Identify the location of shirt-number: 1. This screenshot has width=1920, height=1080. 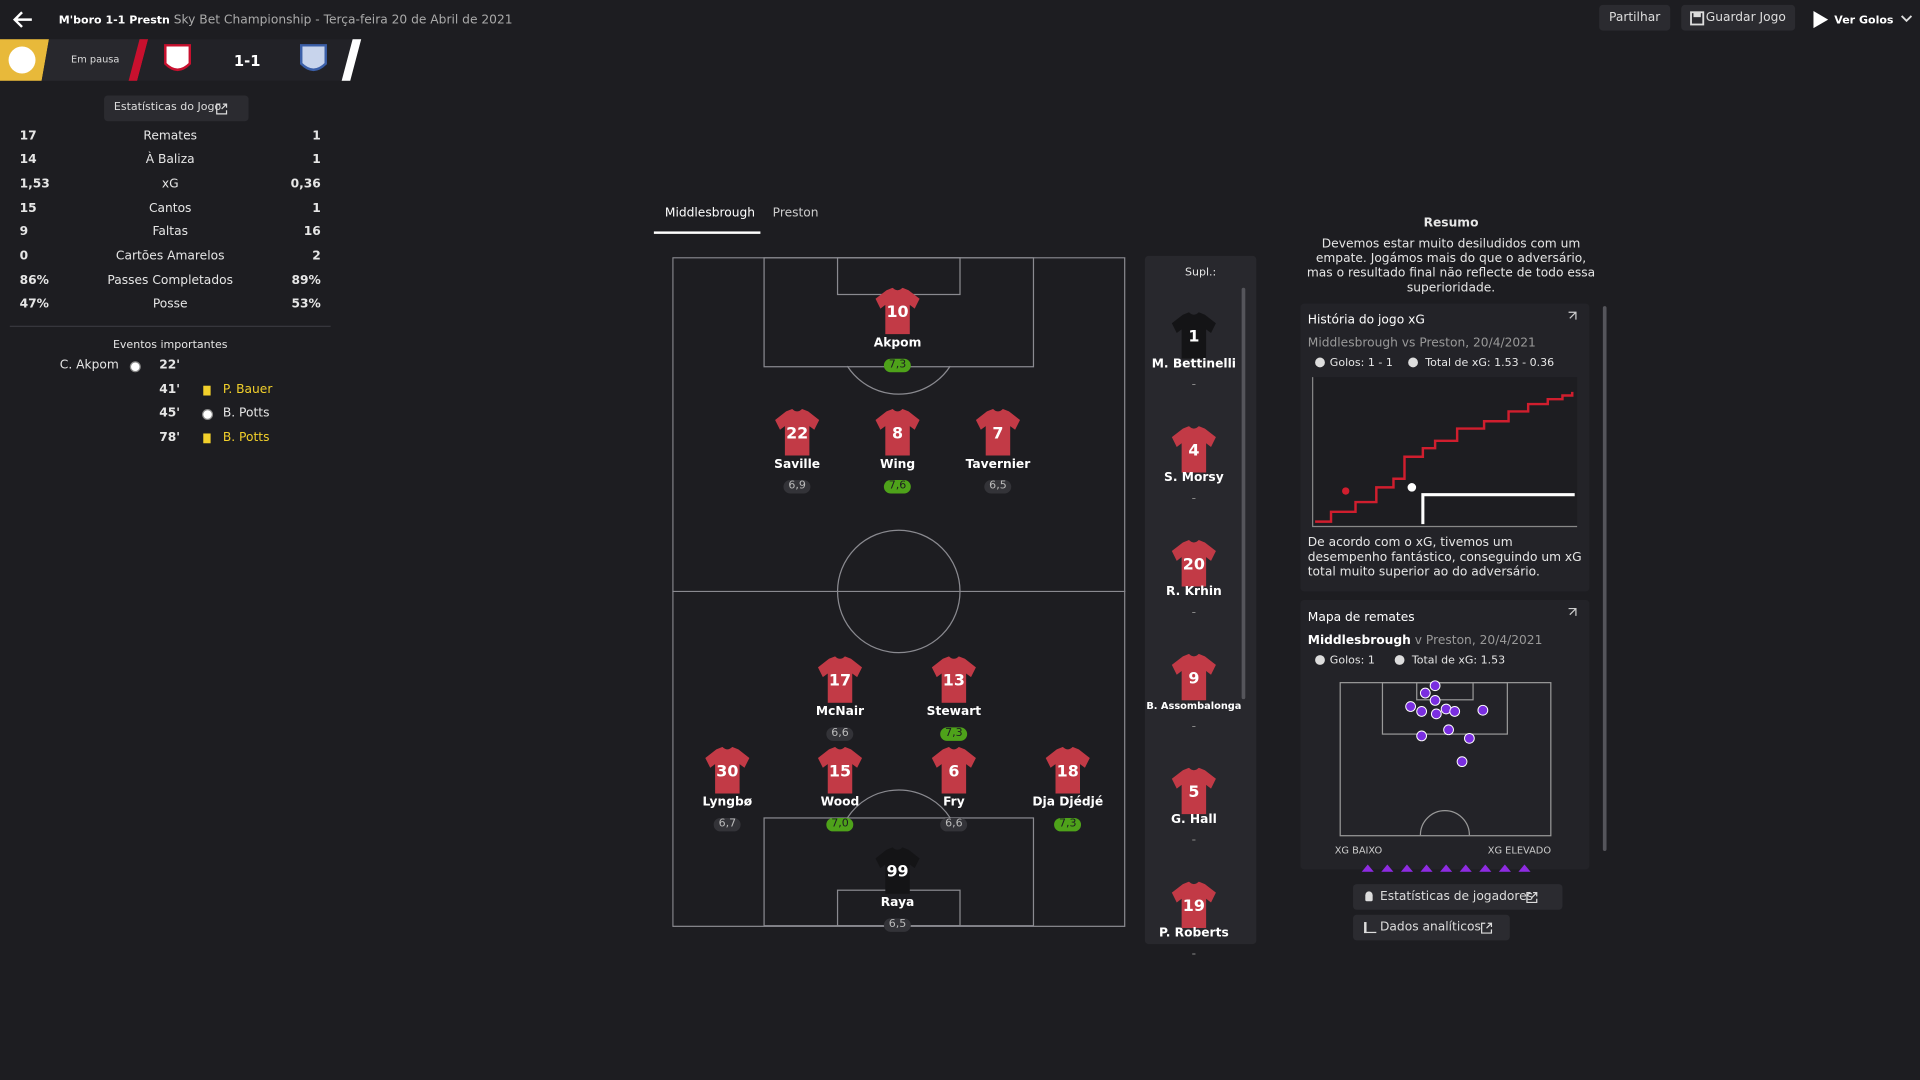
(1193, 336).